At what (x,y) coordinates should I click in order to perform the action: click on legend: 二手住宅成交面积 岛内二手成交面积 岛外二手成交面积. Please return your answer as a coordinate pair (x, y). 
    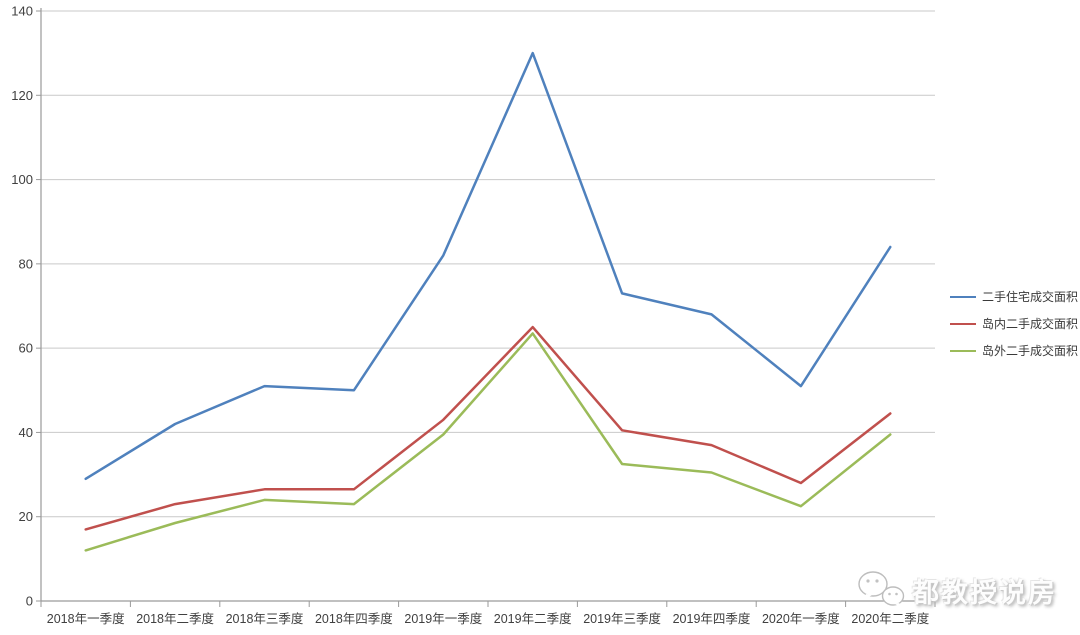
    Looking at the image, I should click on (1014, 323).